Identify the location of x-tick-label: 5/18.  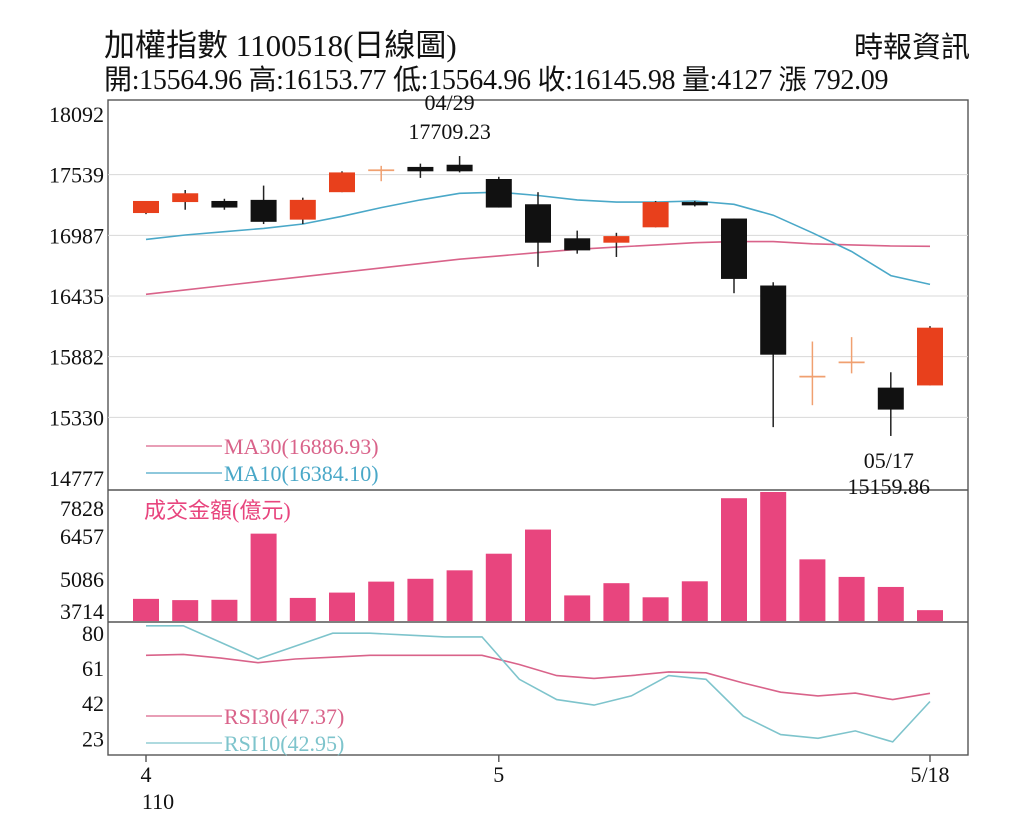
(929, 774).